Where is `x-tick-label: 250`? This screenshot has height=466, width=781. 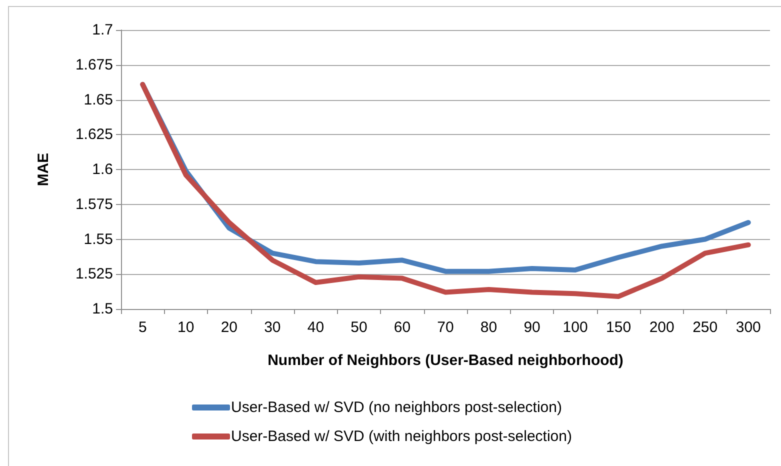
x-tick-label: 250 is located at coordinates (705, 327).